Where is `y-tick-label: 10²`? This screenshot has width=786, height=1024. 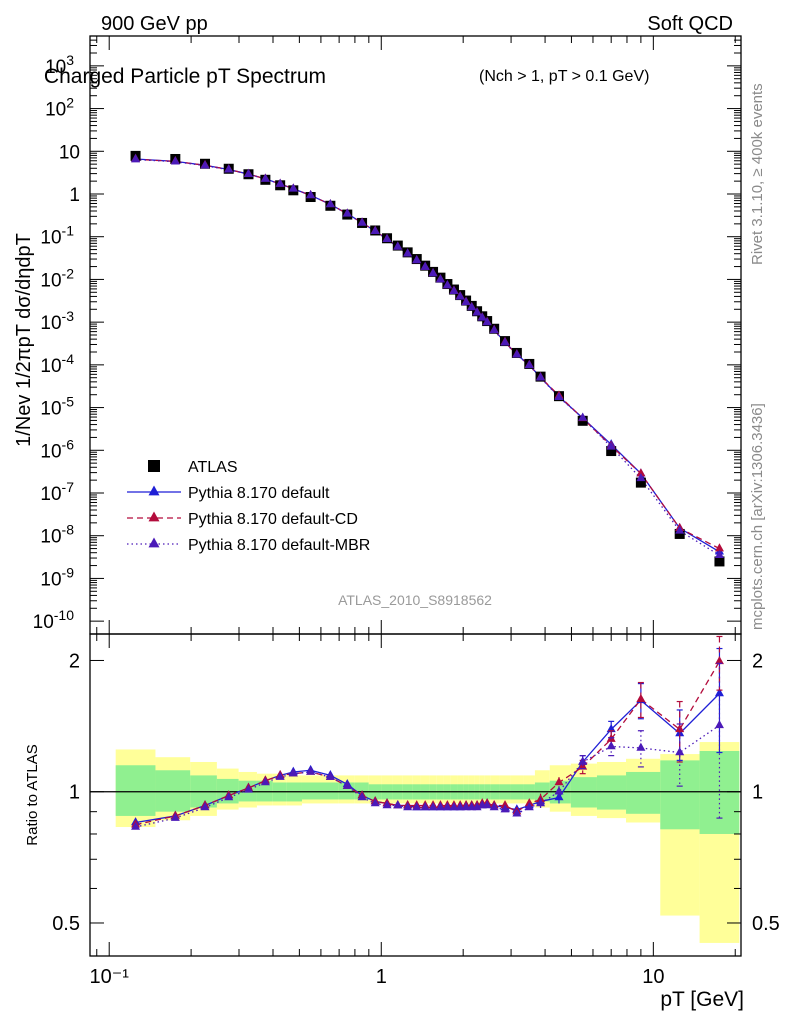 y-tick-label: 10² is located at coordinates (59, 108).